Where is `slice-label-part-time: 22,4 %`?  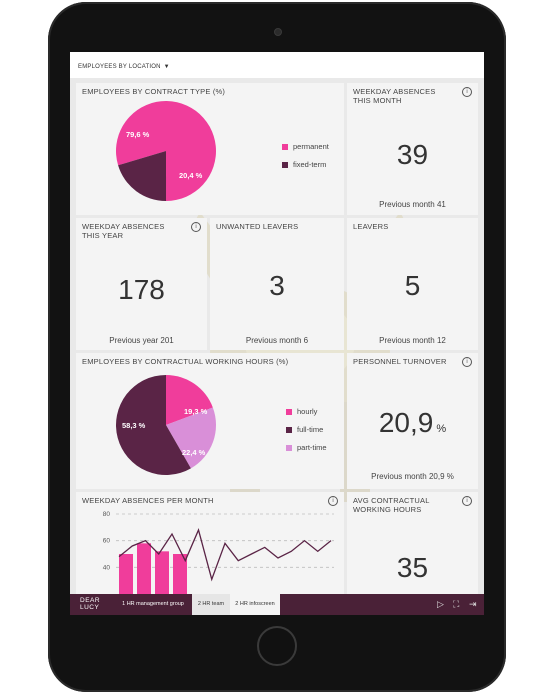
slice-label-part-time: 22,4 % is located at coordinates (194, 452).